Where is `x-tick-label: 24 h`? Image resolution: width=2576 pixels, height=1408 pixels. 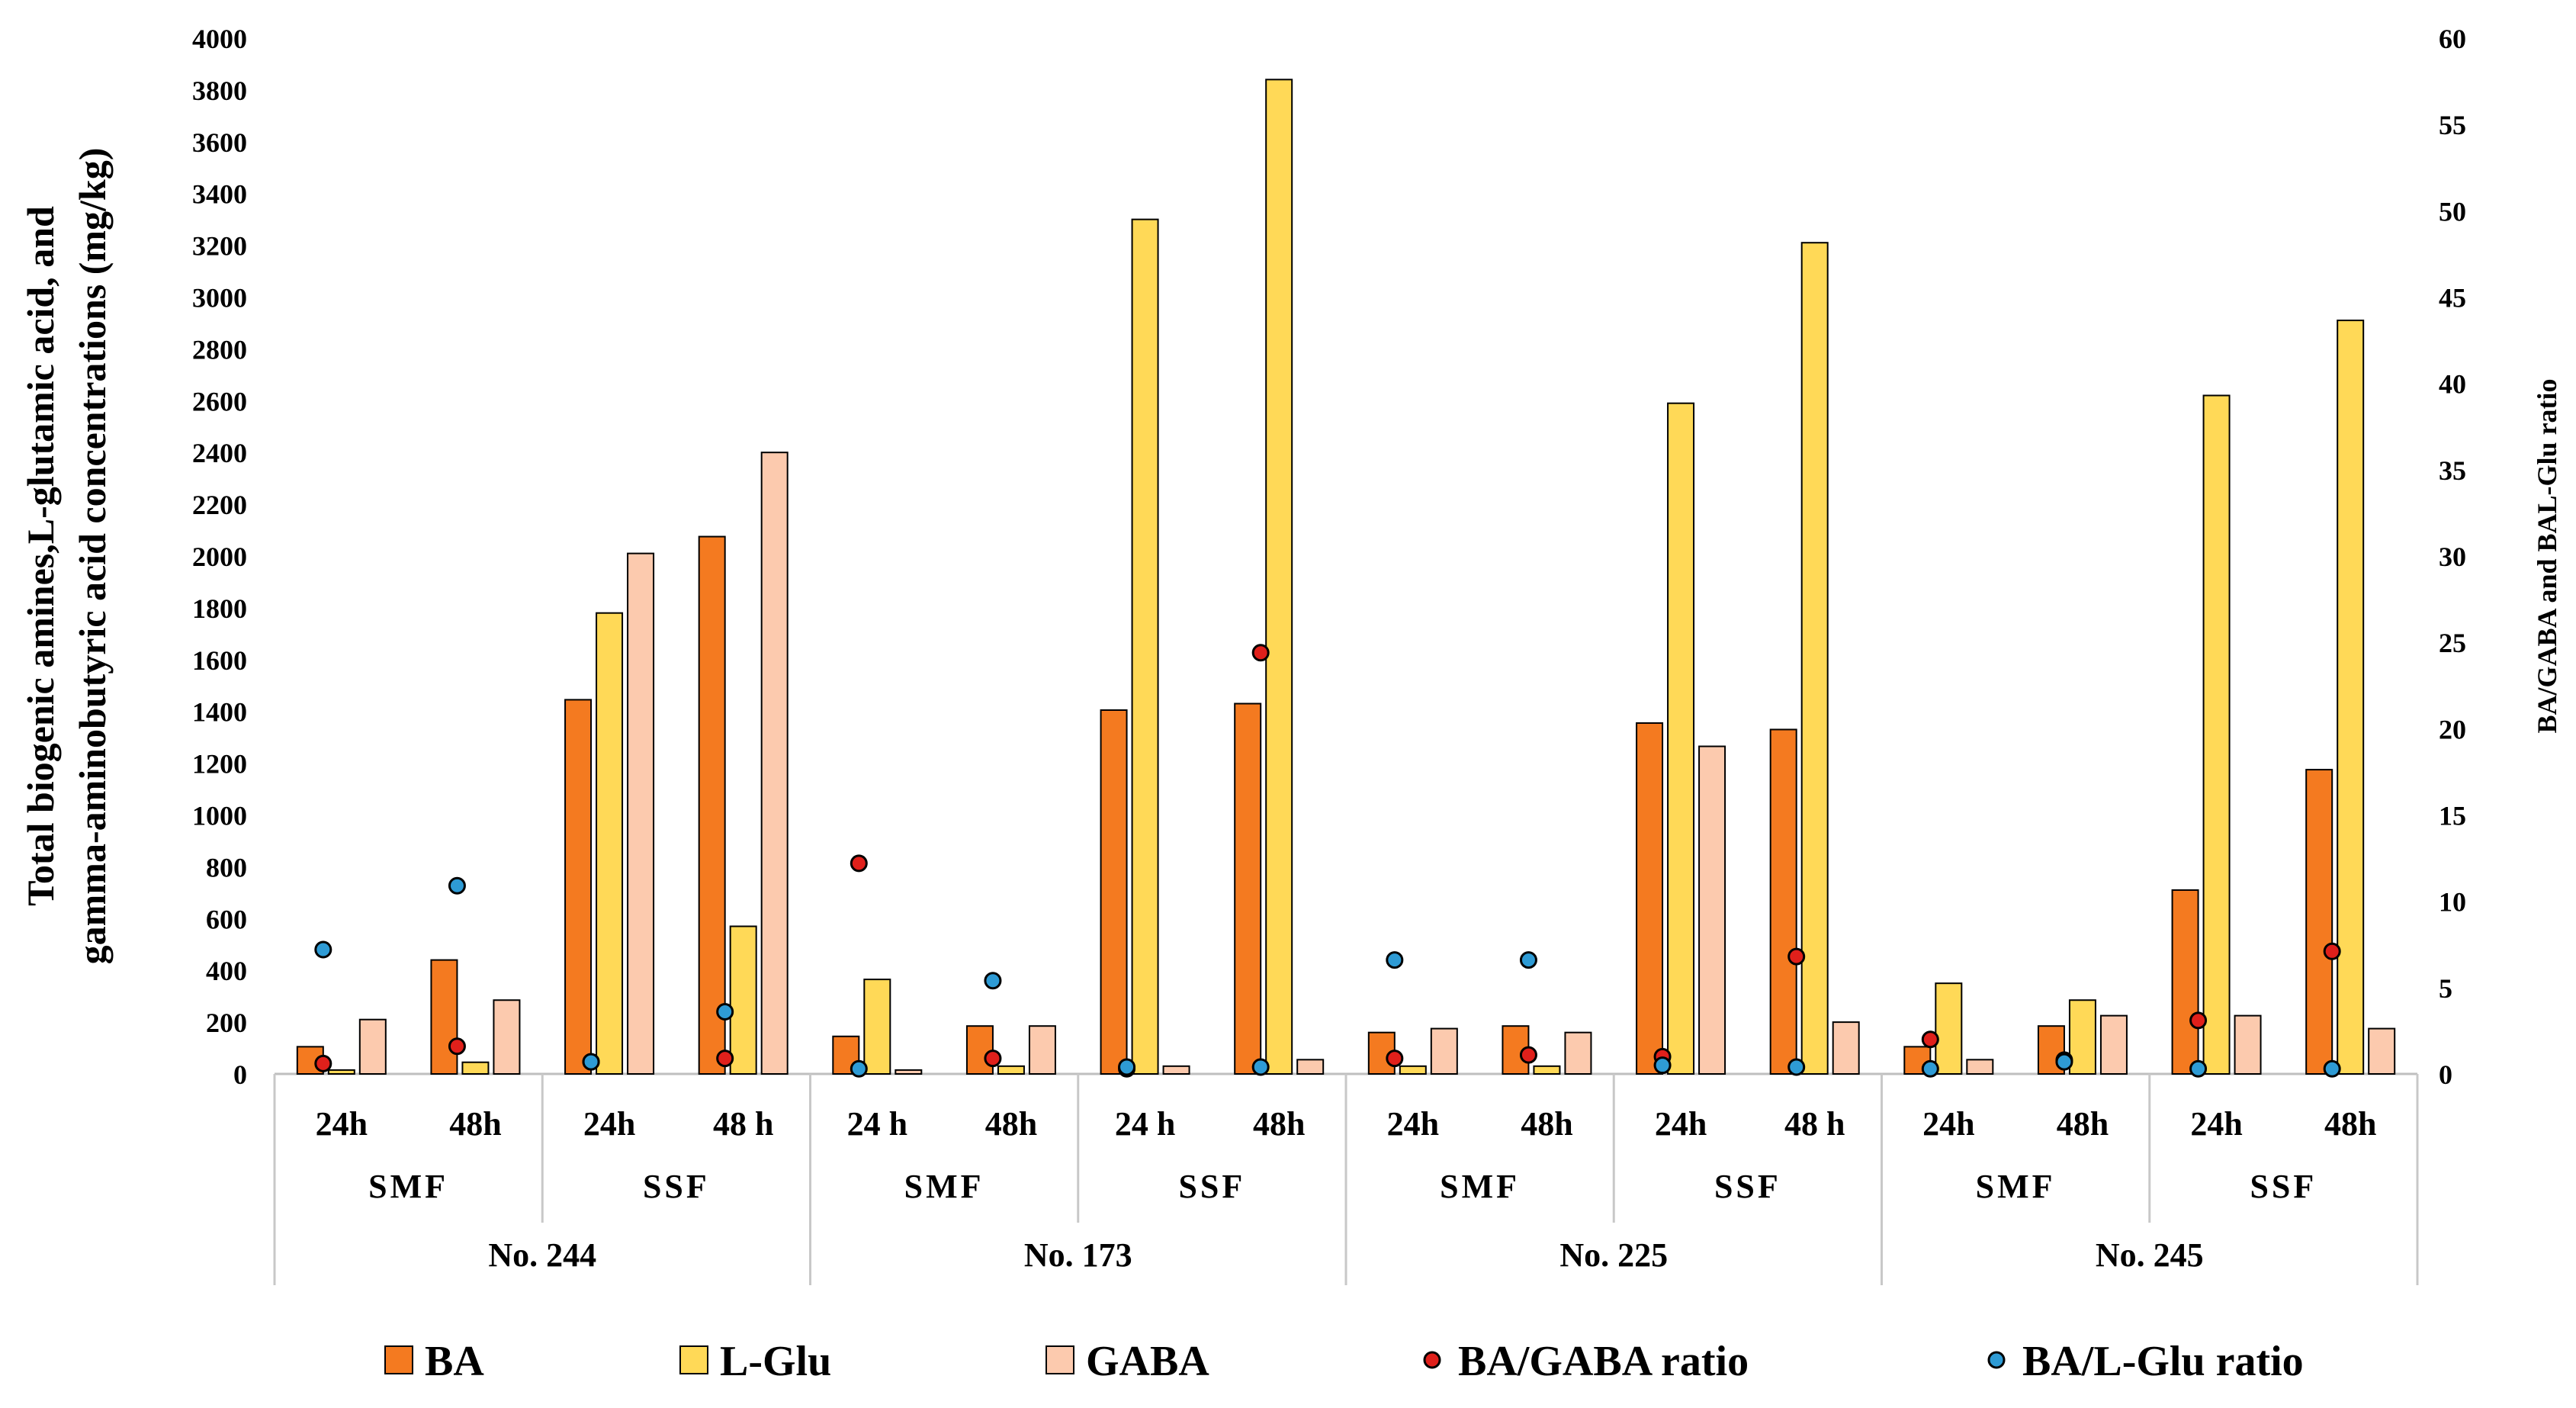 x-tick-label: 24 h is located at coordinates (877, 1124).